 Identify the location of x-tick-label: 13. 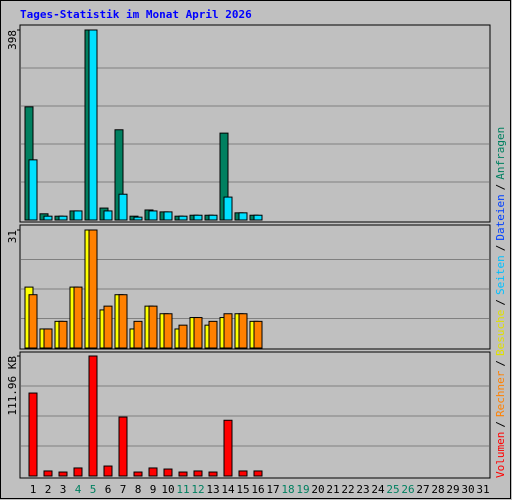
(212, 489).